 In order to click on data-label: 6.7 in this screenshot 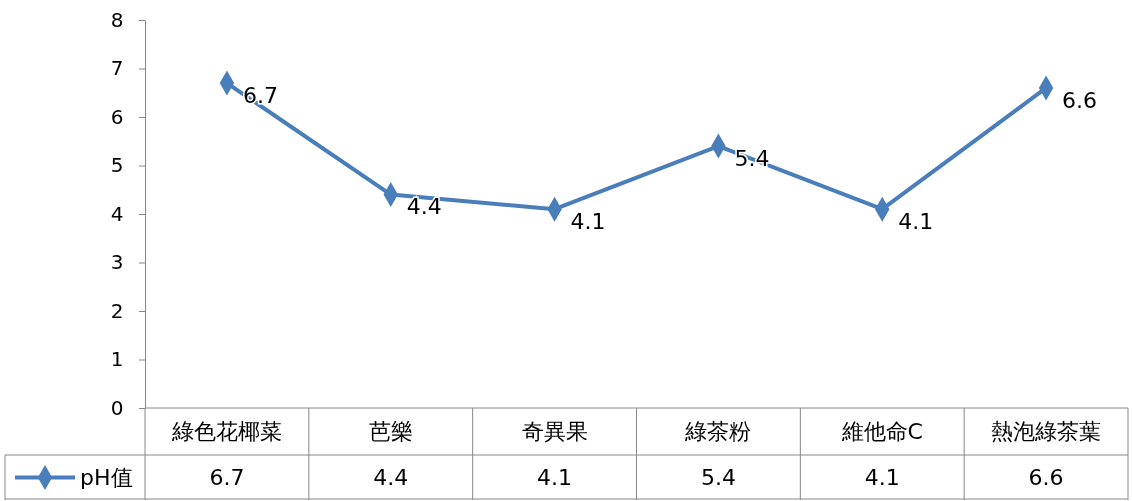, I will do `click(227, 478)`.